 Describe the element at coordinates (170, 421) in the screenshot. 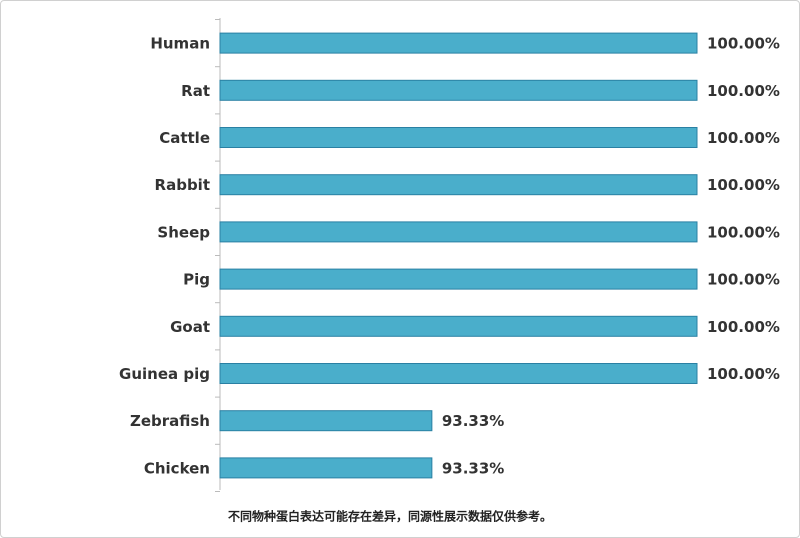

I see `y-tick-label: Zebrafish` at that location.